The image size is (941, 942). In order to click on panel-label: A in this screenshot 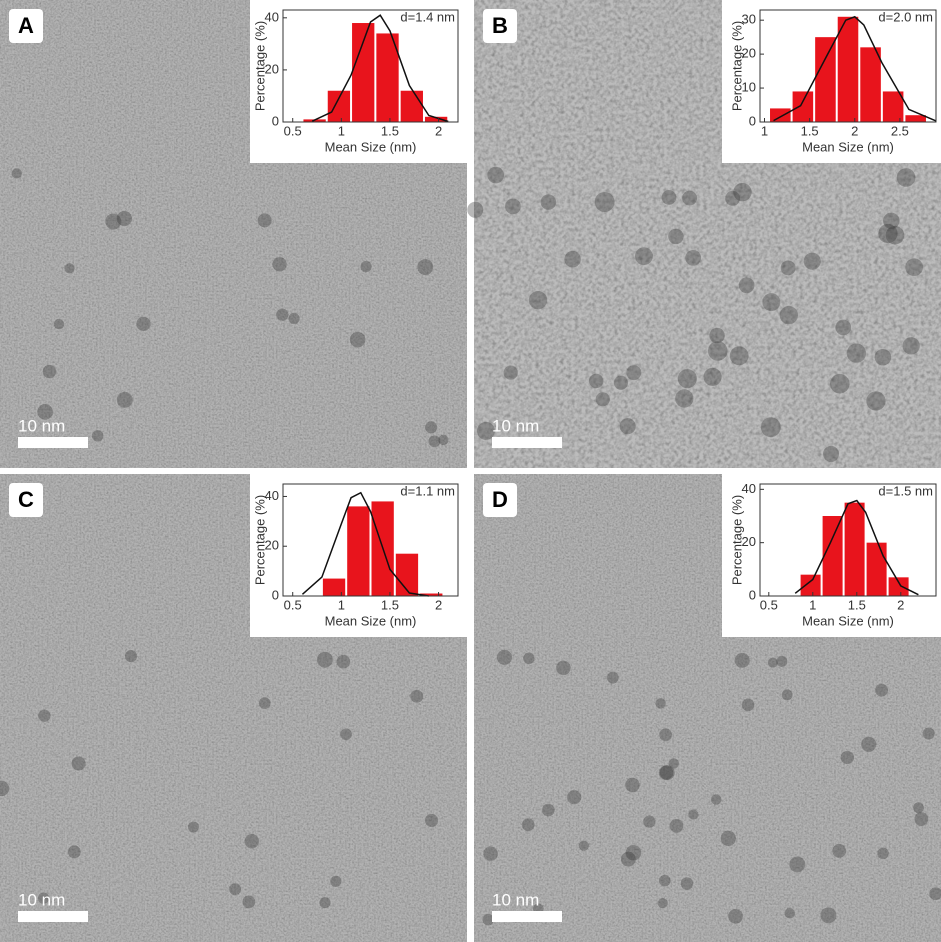, I will do `click(26, 25)`.